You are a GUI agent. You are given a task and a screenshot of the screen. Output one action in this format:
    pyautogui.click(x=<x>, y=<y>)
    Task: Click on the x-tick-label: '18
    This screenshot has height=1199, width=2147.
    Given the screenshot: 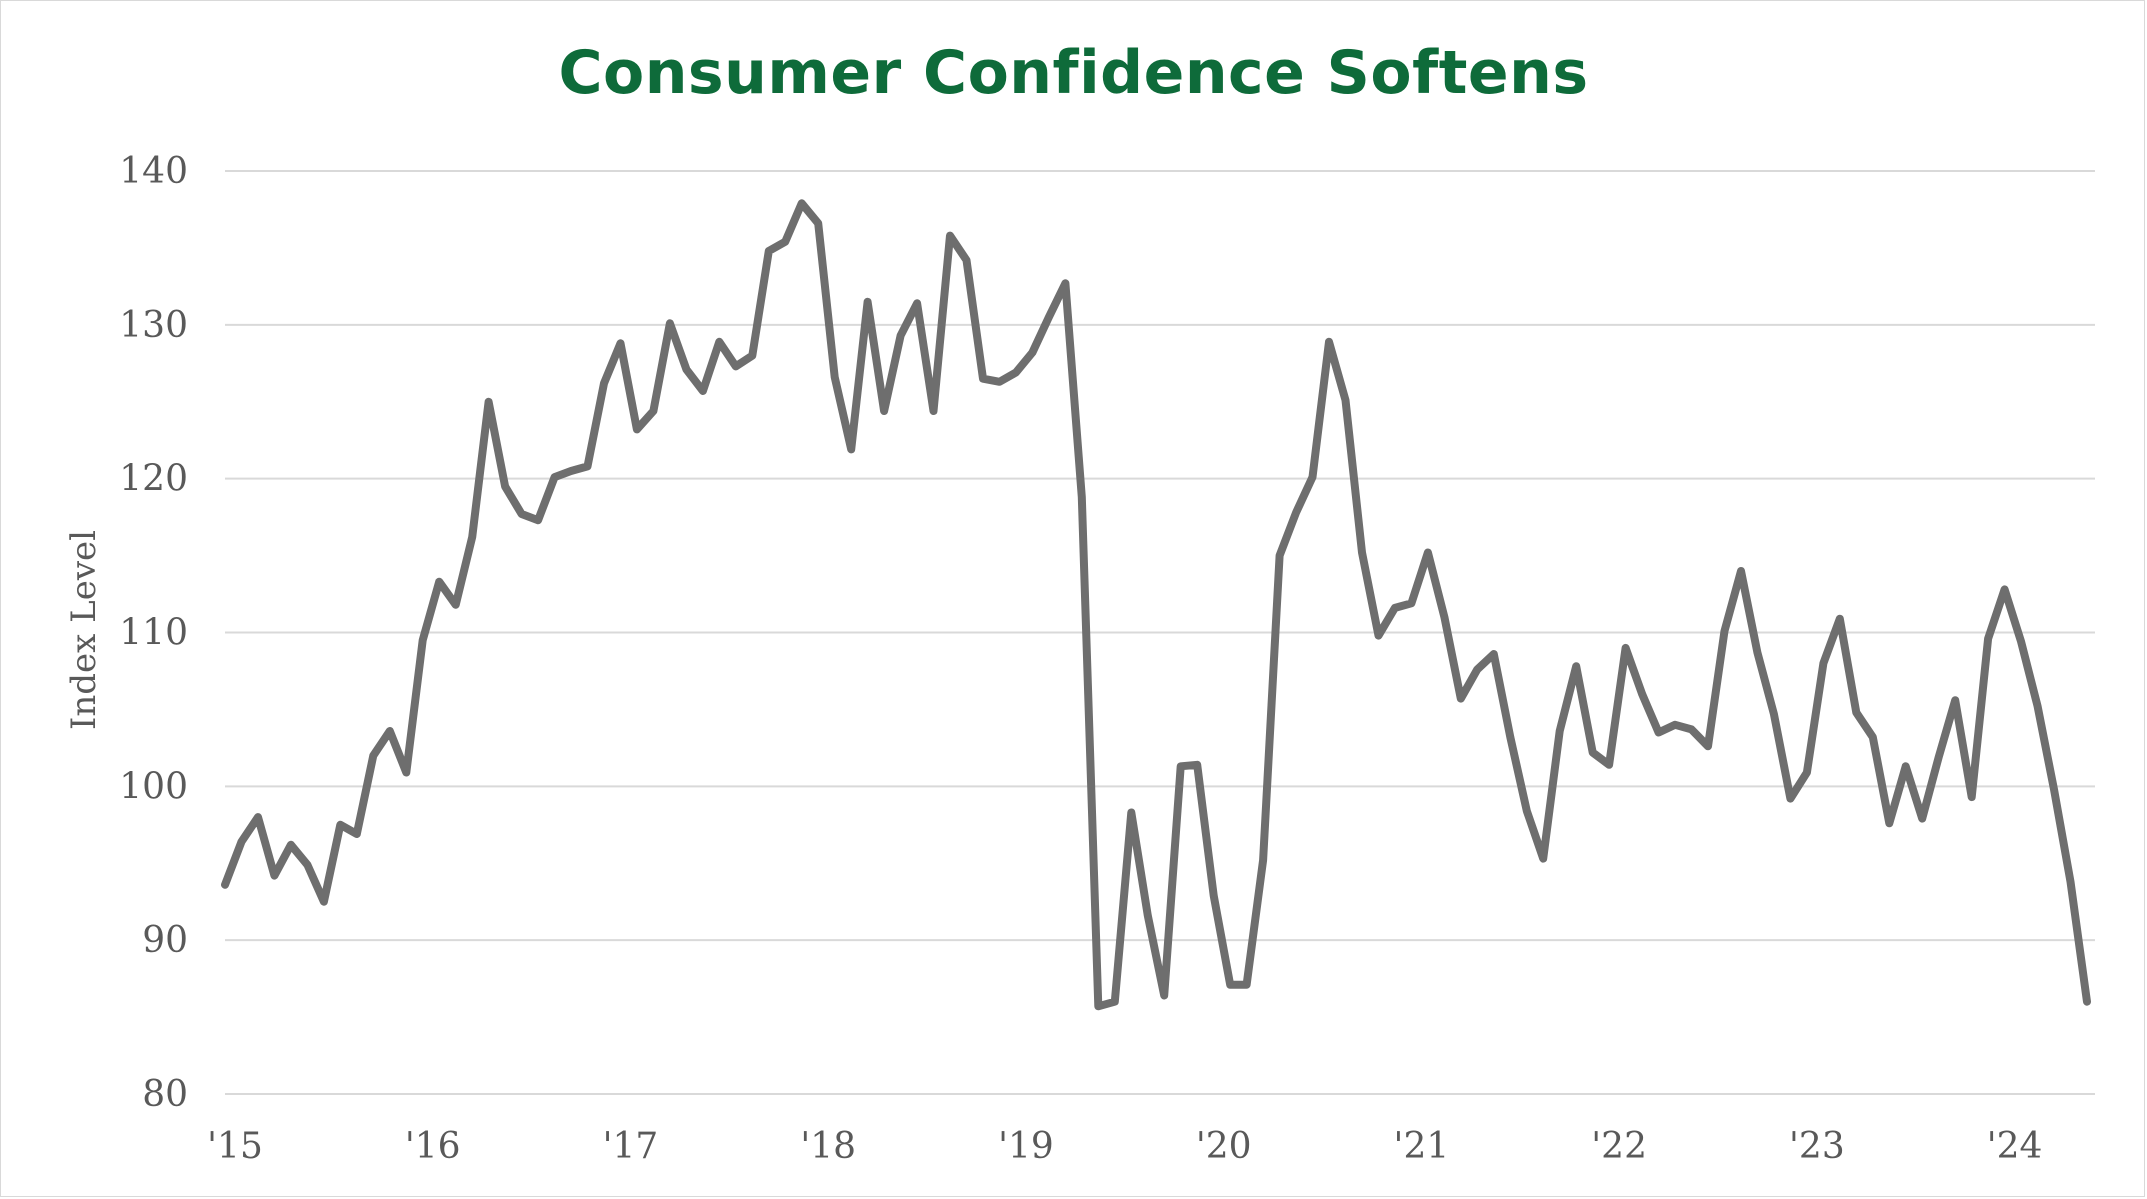 What is the action you would take?
    pyautogui.click(x=828, y=1146)
    